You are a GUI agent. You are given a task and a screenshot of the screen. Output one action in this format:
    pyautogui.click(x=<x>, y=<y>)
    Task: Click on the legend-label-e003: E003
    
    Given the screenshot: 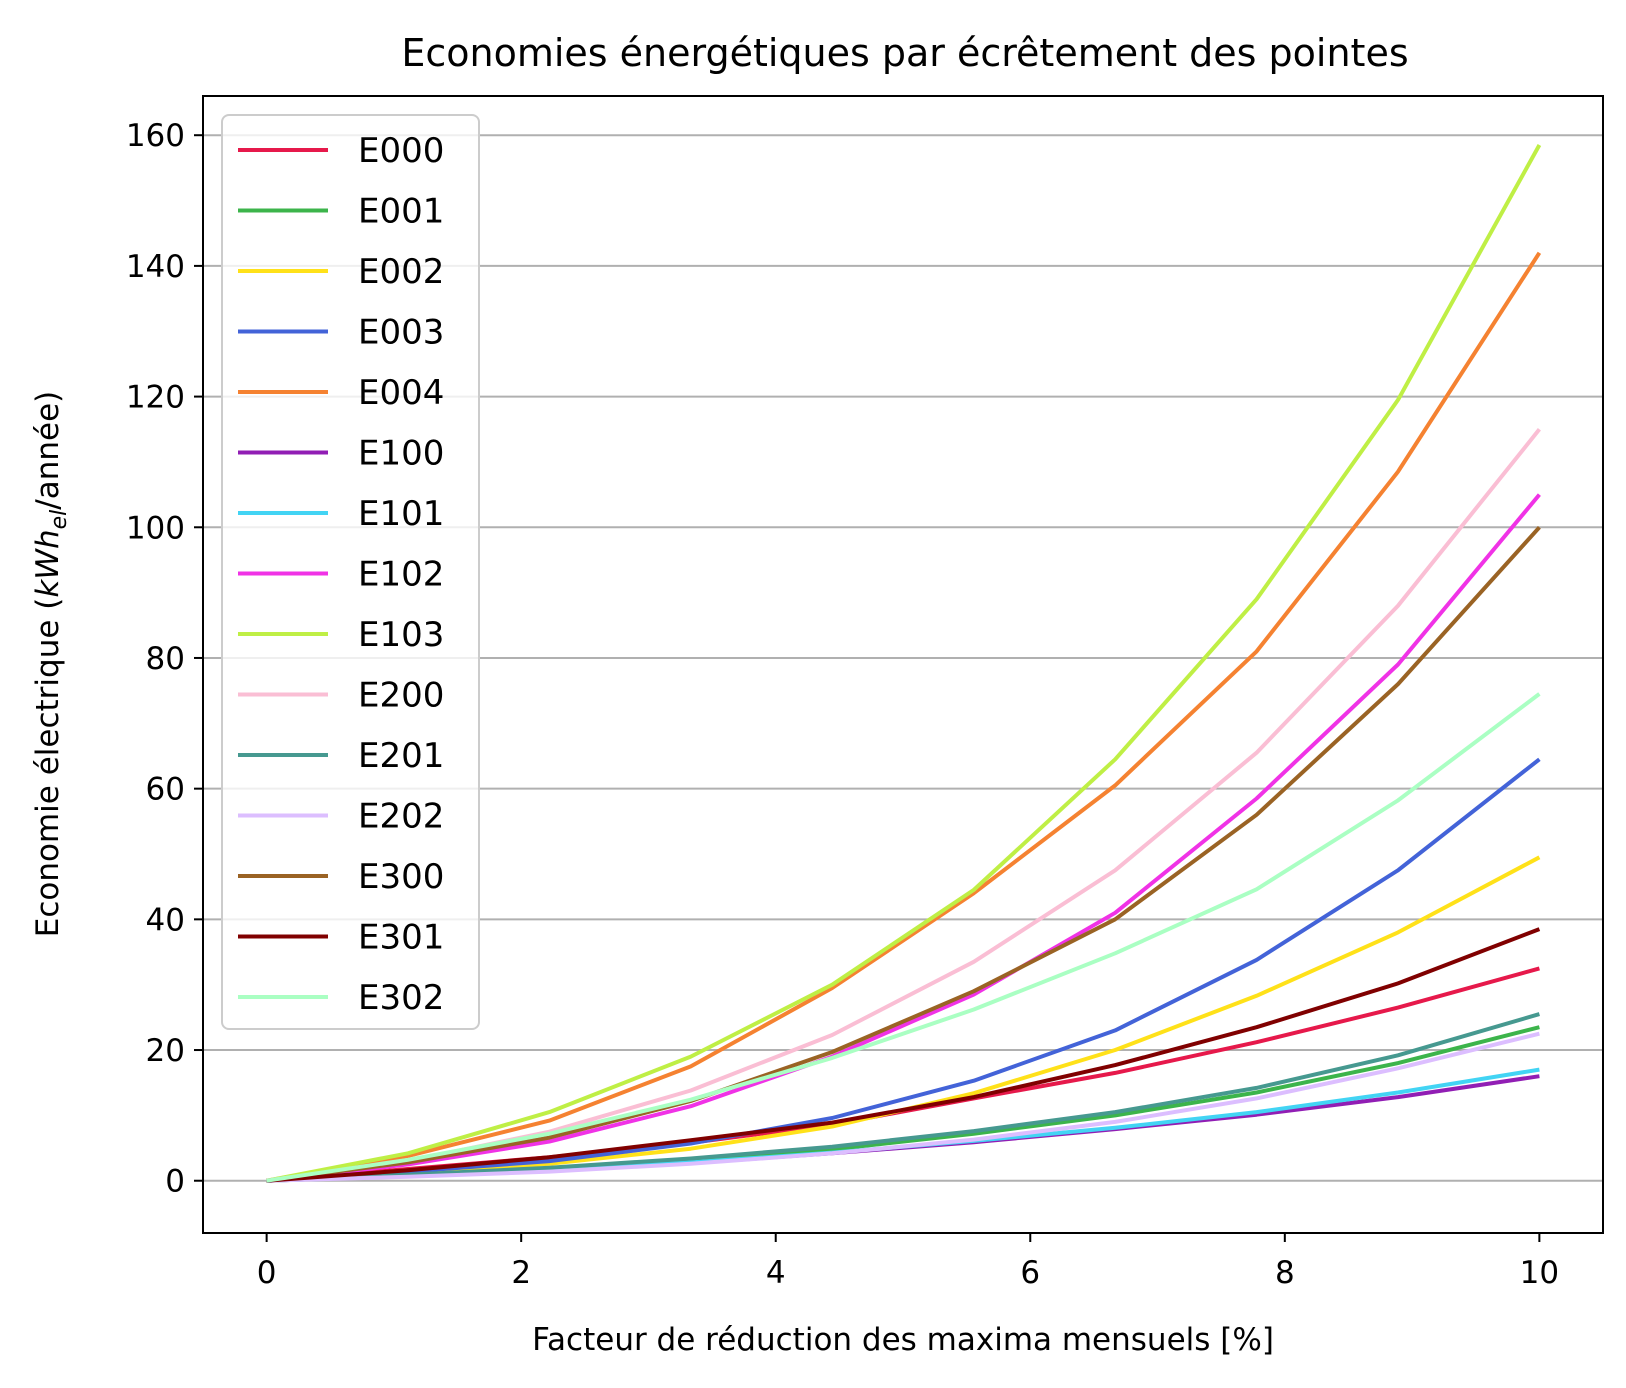 What is the action you would take?
    pyautogui.click(x=401, y=333)
    